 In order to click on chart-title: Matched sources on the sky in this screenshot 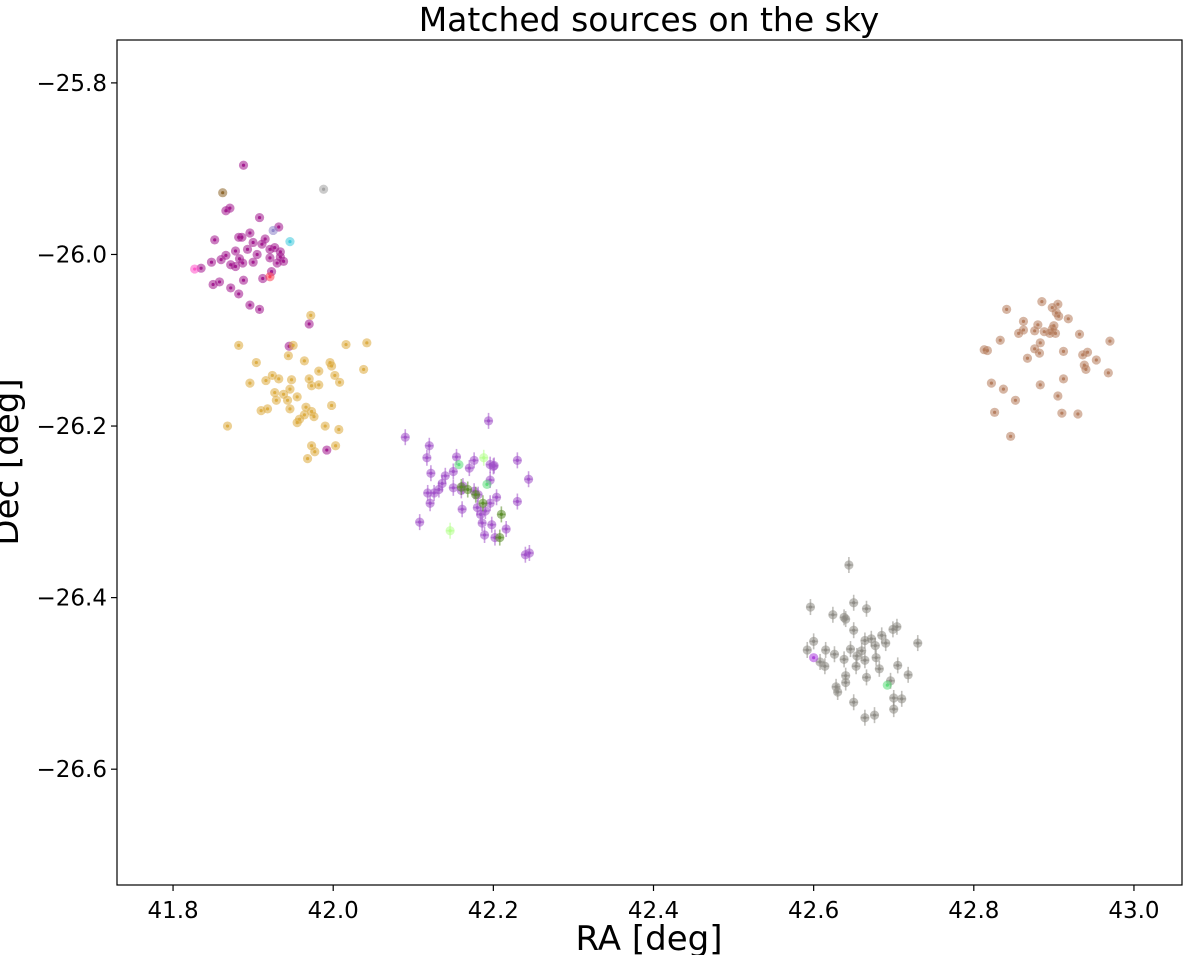, I will do `click(649, 19)`.